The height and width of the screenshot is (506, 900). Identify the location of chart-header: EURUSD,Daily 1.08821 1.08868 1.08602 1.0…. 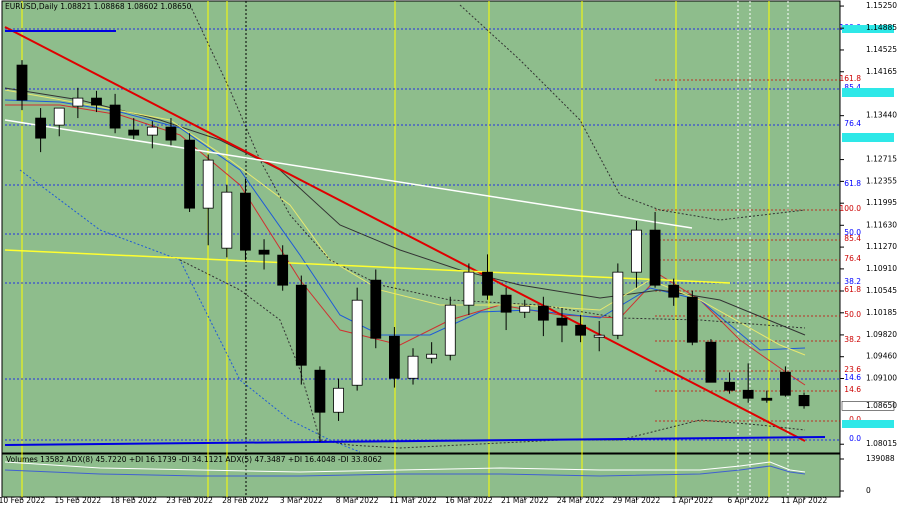
(98, 6).